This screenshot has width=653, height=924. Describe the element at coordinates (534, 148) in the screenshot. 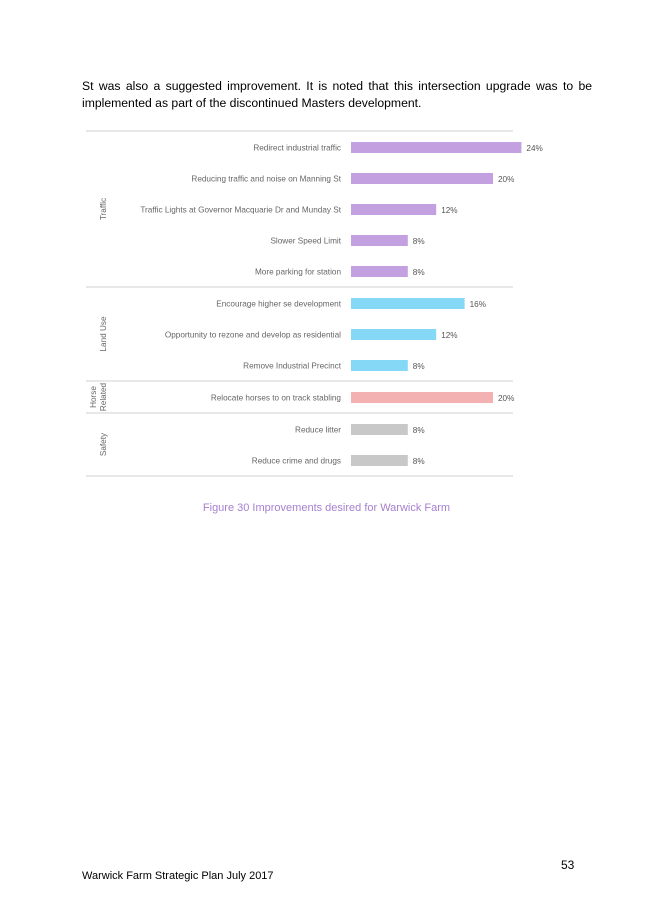

I see `value-label: 24%` at that location.